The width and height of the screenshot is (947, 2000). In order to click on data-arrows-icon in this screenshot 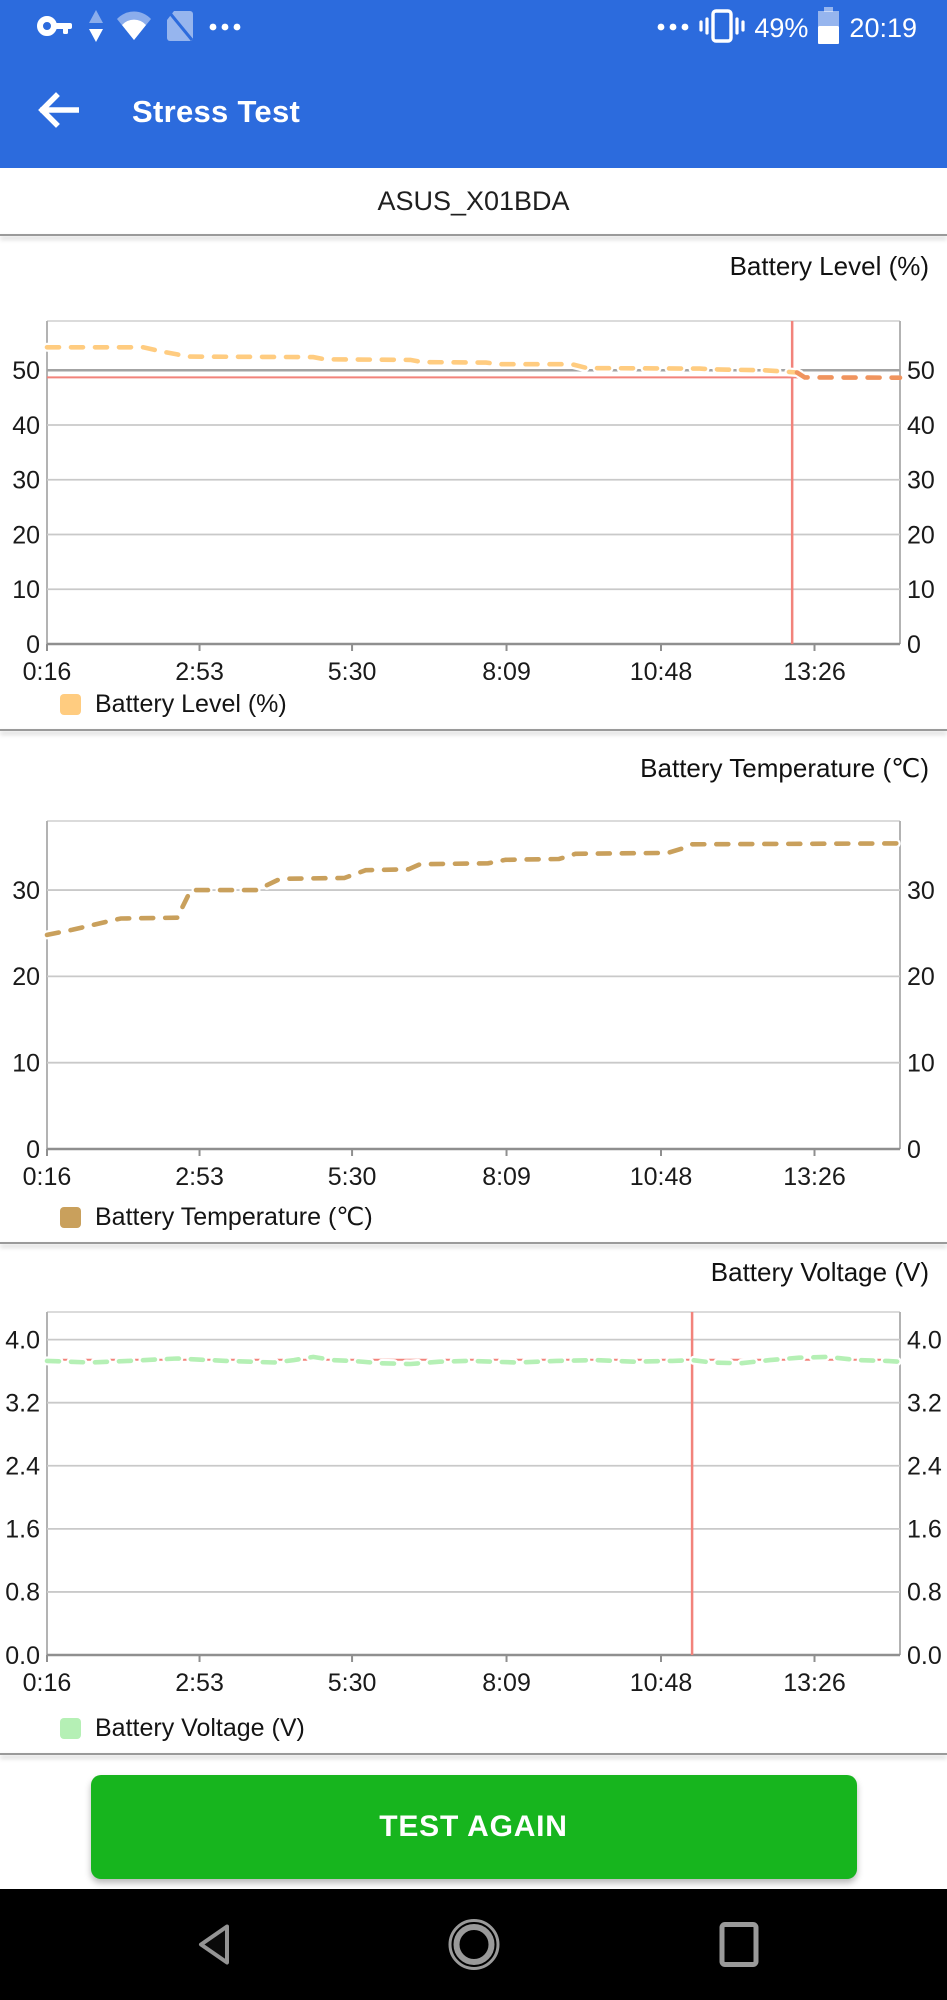, I will do `click(96, 28)`.